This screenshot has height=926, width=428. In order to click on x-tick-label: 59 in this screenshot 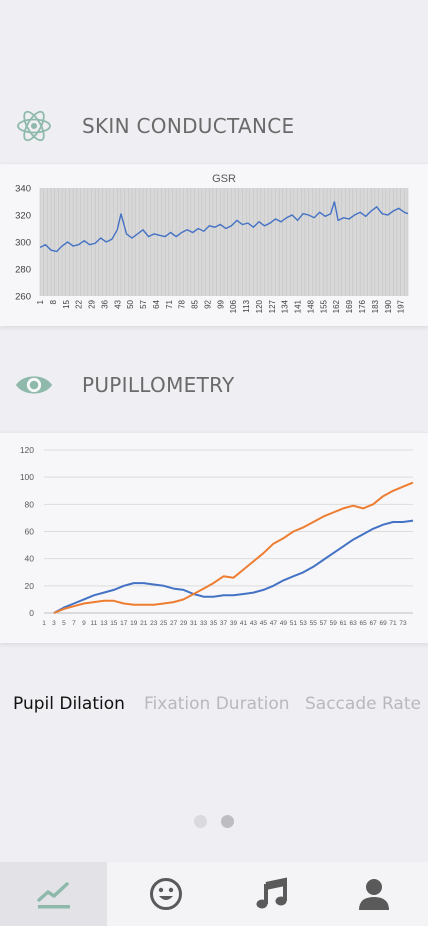, I will do `click(334, 623)`.